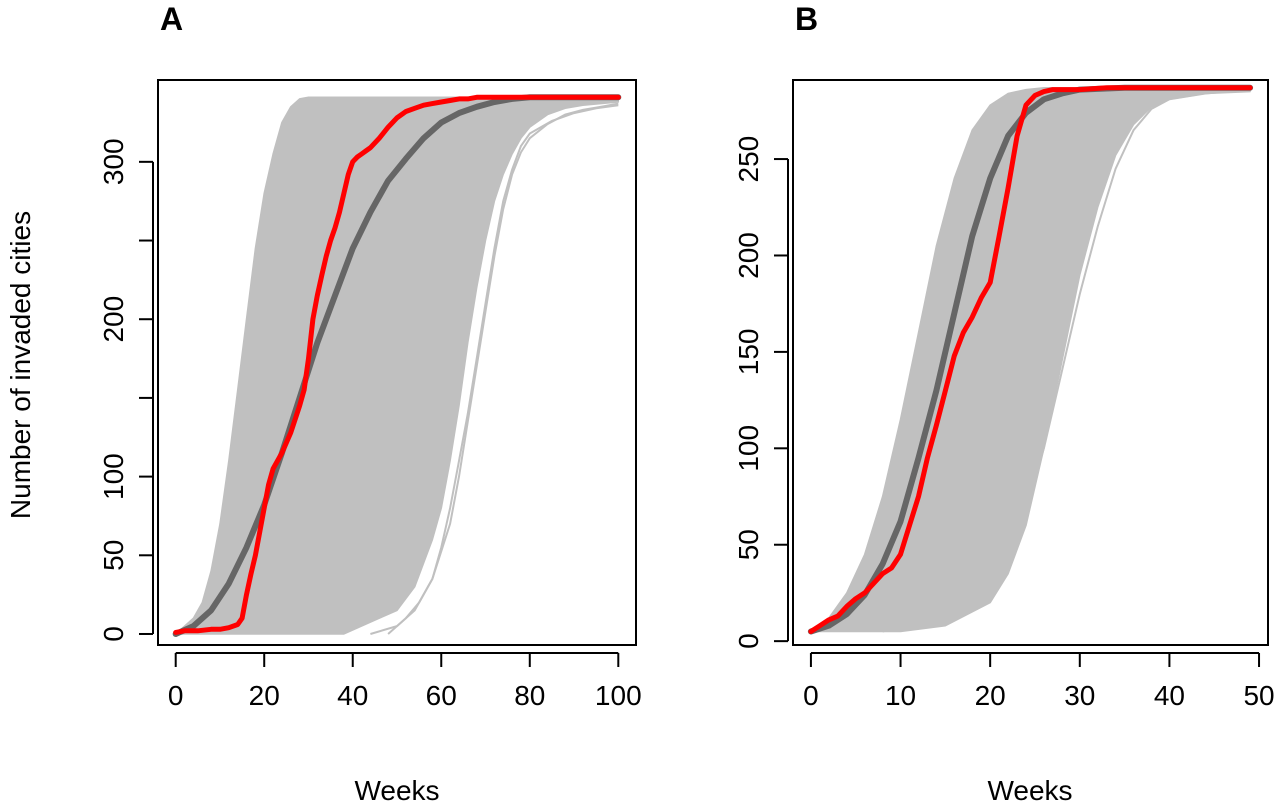 The height and width of the screenshot is (804, 1280). Describe the element at coordinates (806, 19) in the screenshot. I see `panel-b-label: B` at that location.